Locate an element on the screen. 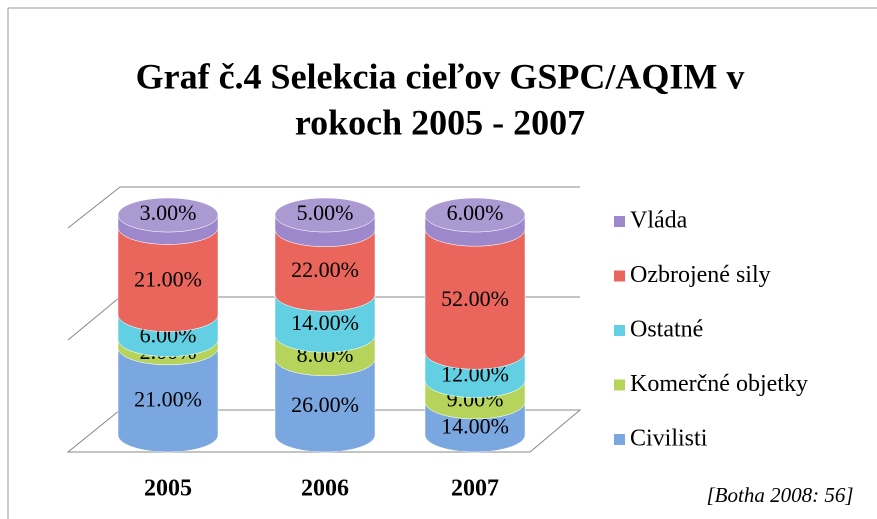  value-label: 26.00% is located at coordinates (325, 404).